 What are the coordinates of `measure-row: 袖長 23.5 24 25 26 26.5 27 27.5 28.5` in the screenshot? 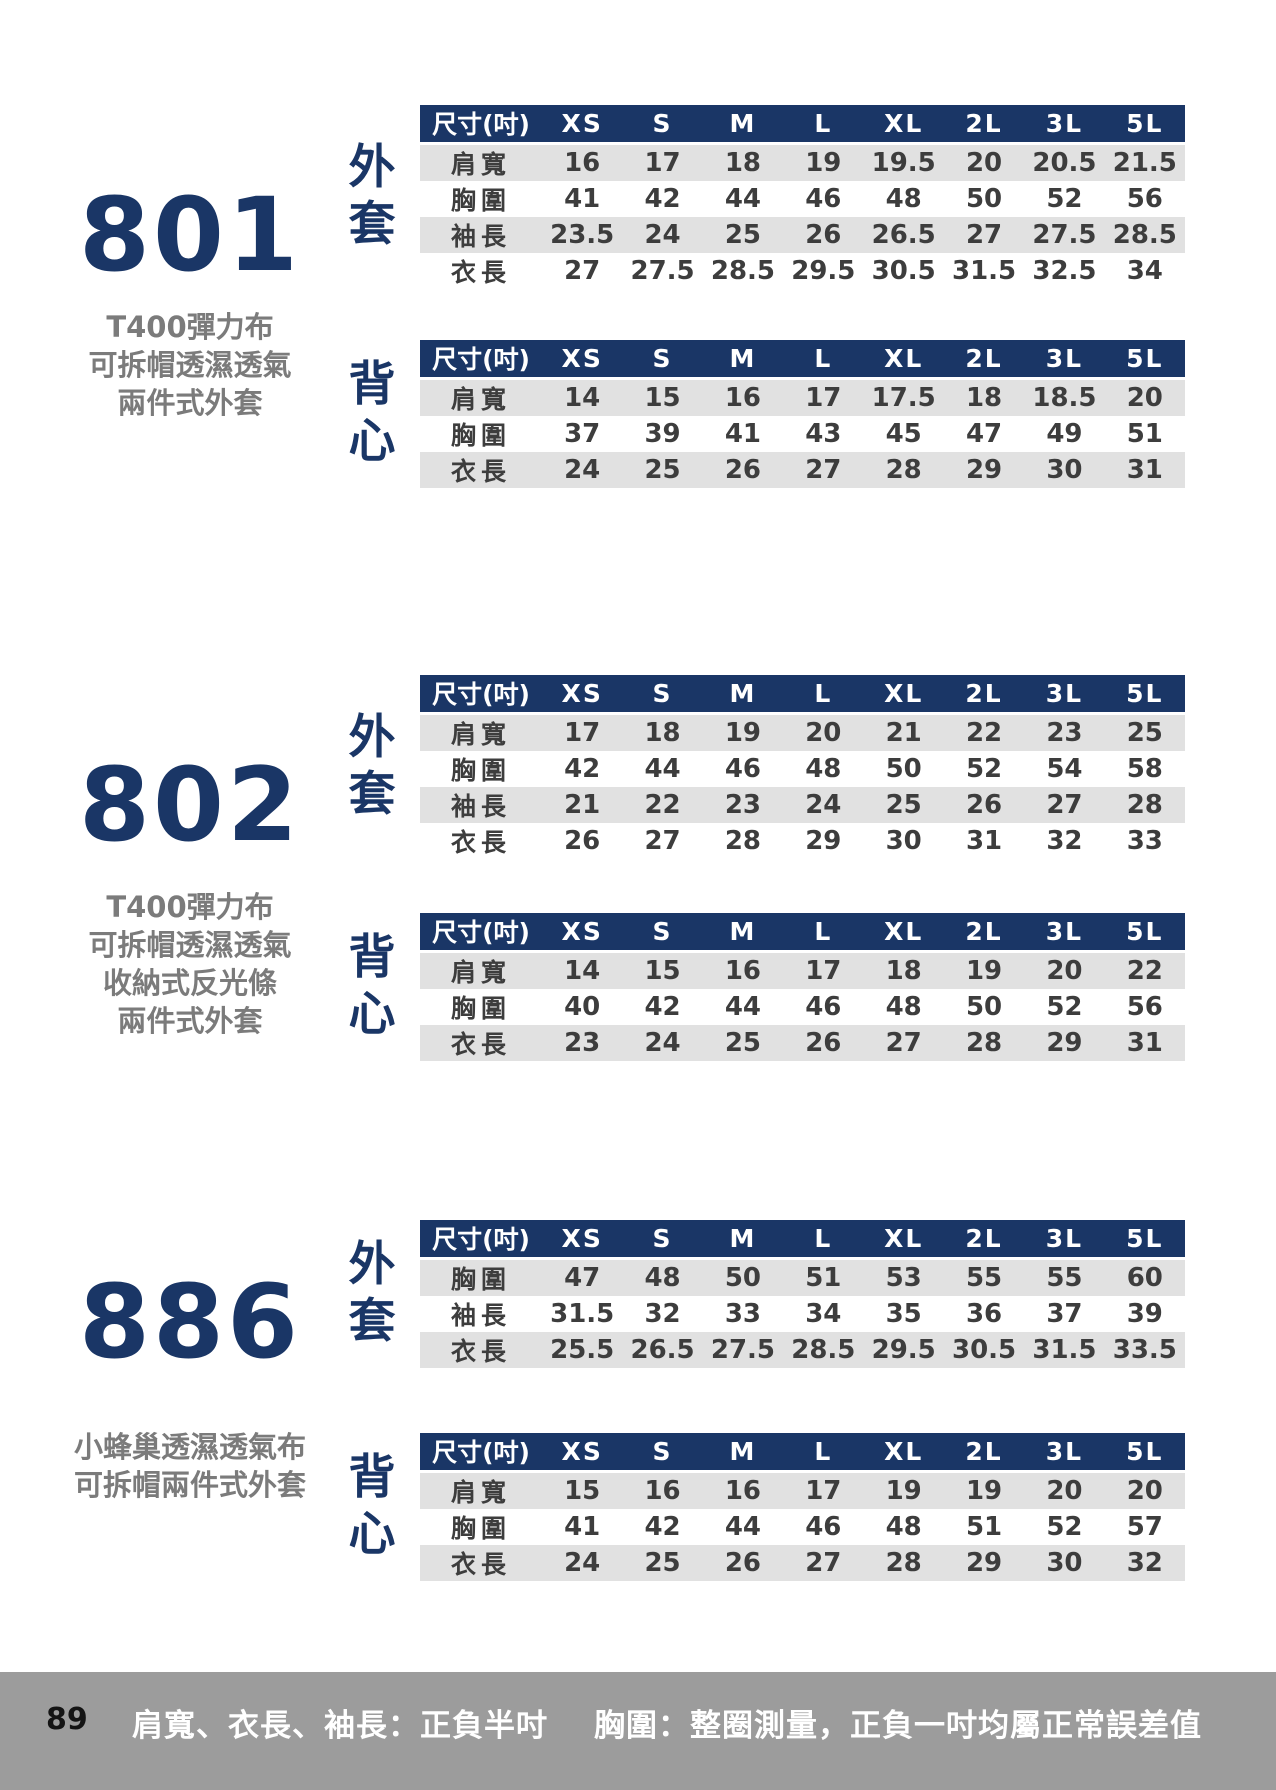 It's located at (802, 234).